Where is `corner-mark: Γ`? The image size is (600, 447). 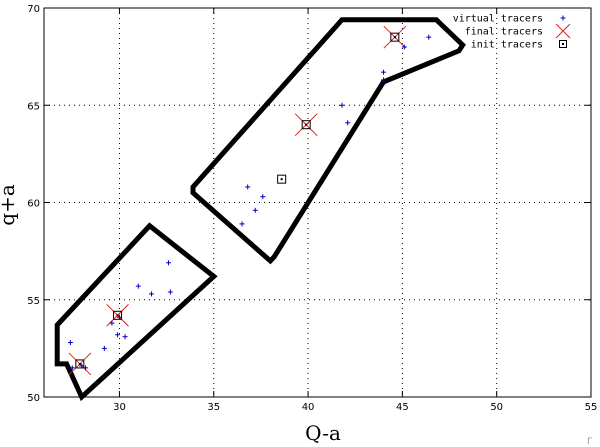 corner-mark: Γ is located at coordinates (589, 442).